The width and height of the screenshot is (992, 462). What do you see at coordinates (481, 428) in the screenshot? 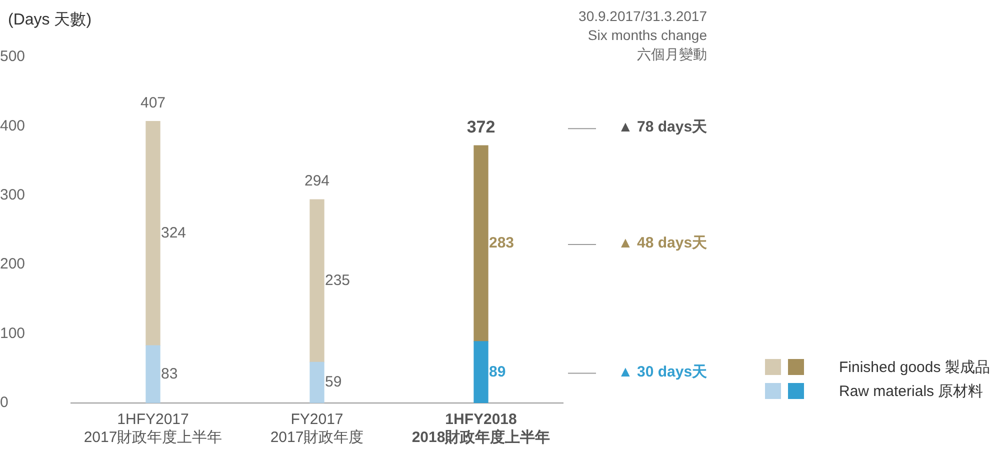
I see `x-tick-label: 1HFY2018 2018財政年度上半年` at bounding box center [481, 428].